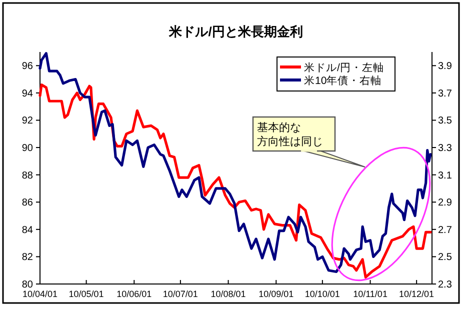 This screenshot has width=462, height=328. Describe the element at coordinates (235, 31) in the screenshot. I see `chart-title: 米ドル/円と米長期金利` at that location.